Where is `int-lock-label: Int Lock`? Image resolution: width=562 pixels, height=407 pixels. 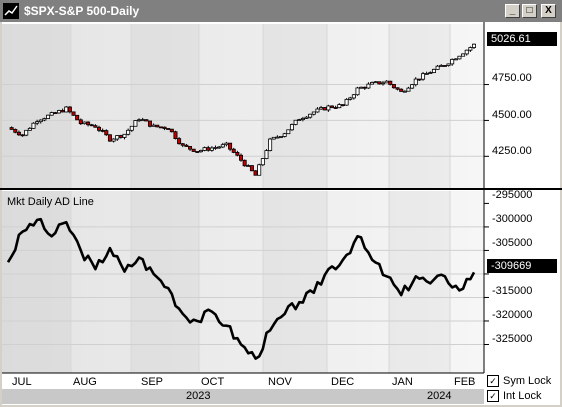 int-lock-label: Int Lock is located at coordinates (522, 396).